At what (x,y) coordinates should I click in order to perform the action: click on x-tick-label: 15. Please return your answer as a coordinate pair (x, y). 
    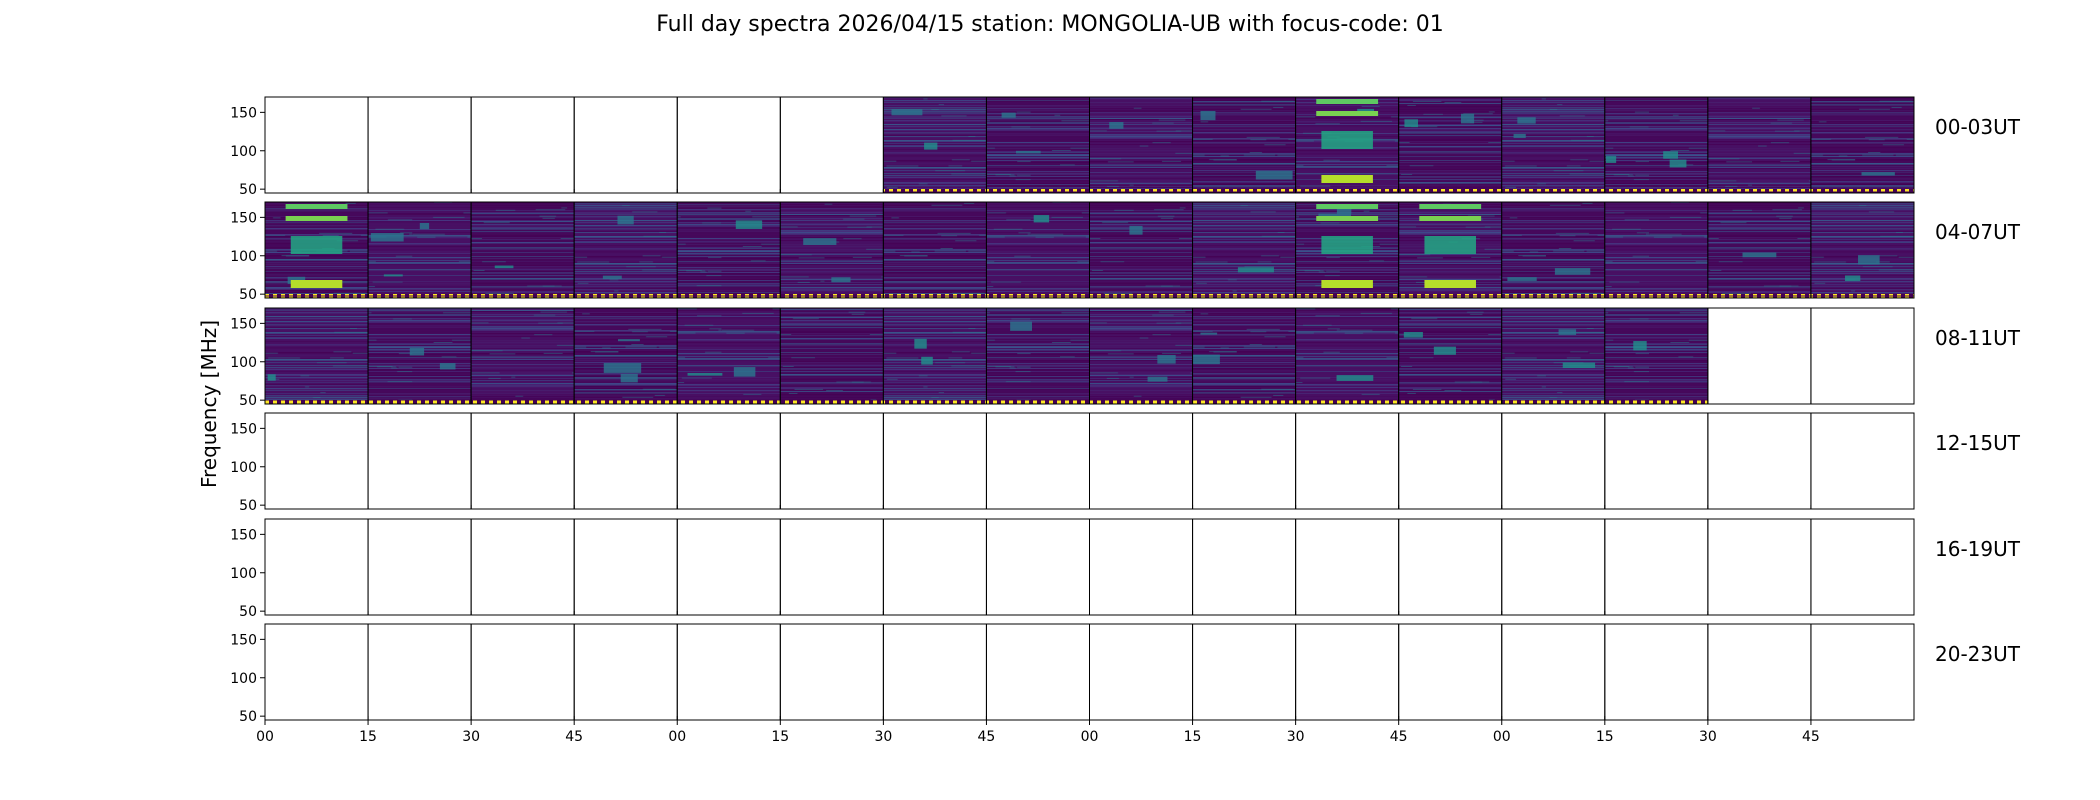
    Looking at the image, I should click on (1605, 737).